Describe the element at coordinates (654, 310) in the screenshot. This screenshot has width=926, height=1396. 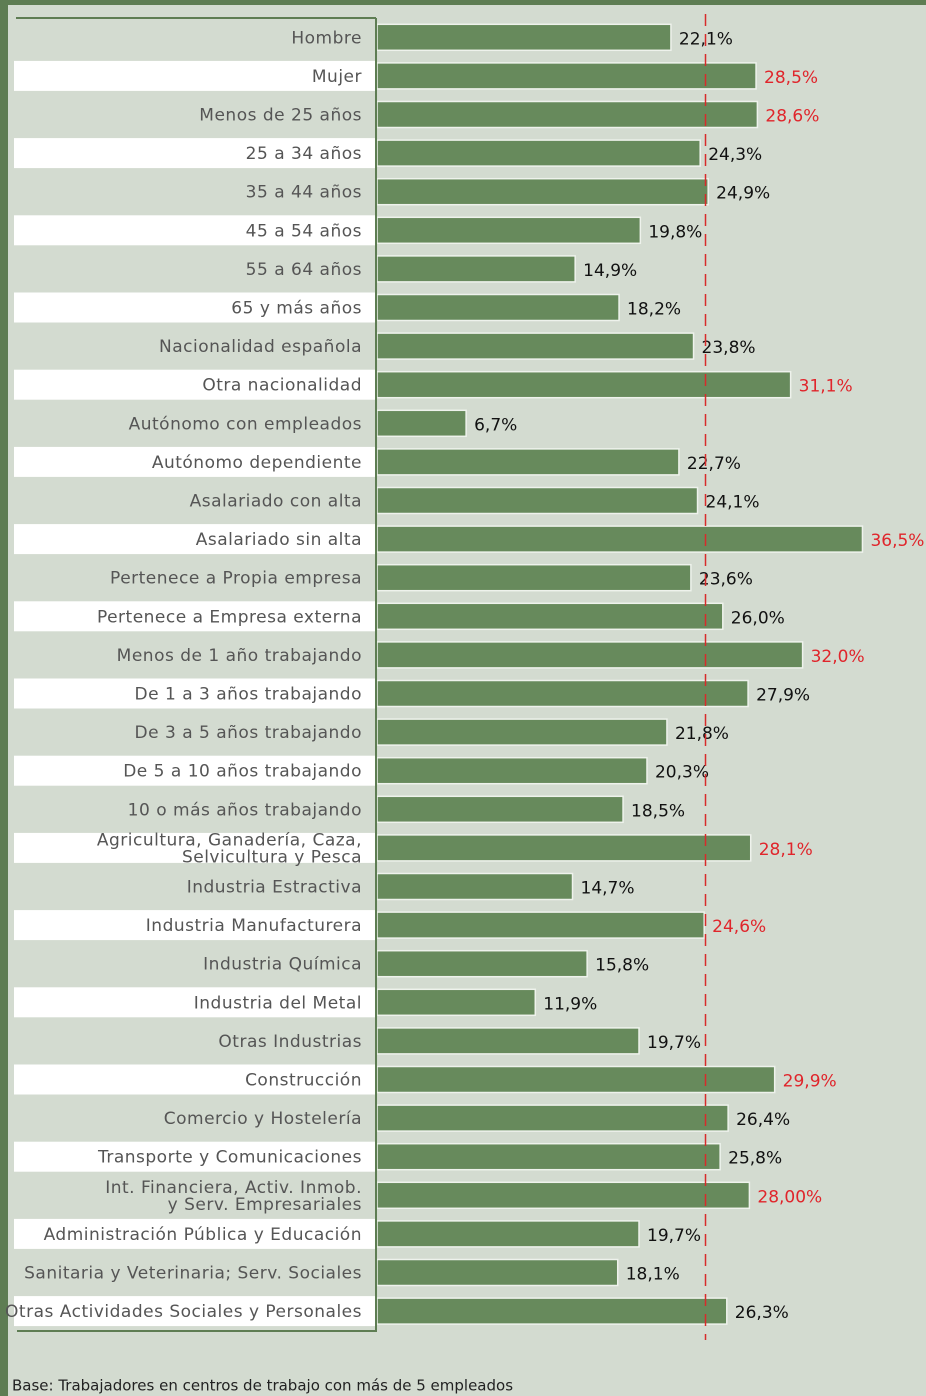
I see `data-label: 18,2%` at that location.